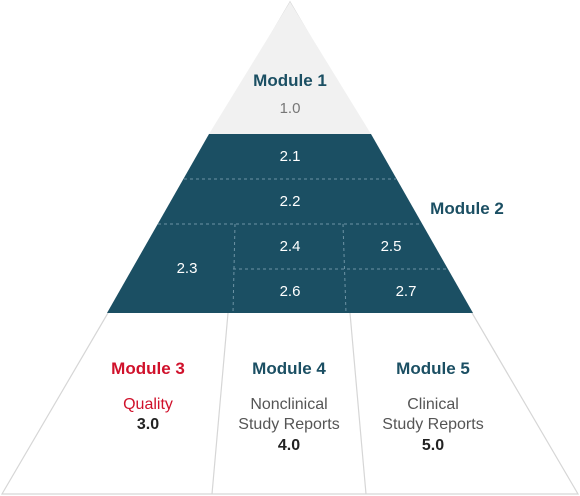 The height and width of the screenshot is (496, 580). I want to click on section-2-4: 2.4, so click(290, 246).